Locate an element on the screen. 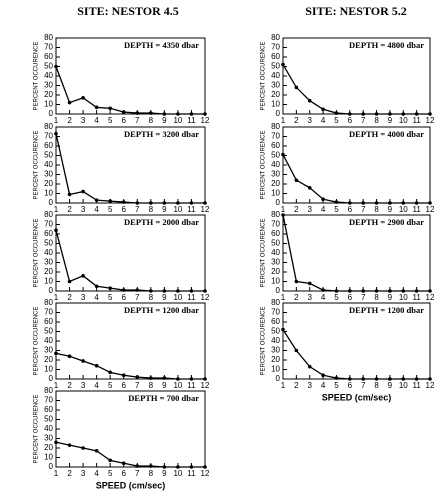 The height and width of the screenshot is (501, 445). y-tick-label: 50 is located at coordinates (48, 419).